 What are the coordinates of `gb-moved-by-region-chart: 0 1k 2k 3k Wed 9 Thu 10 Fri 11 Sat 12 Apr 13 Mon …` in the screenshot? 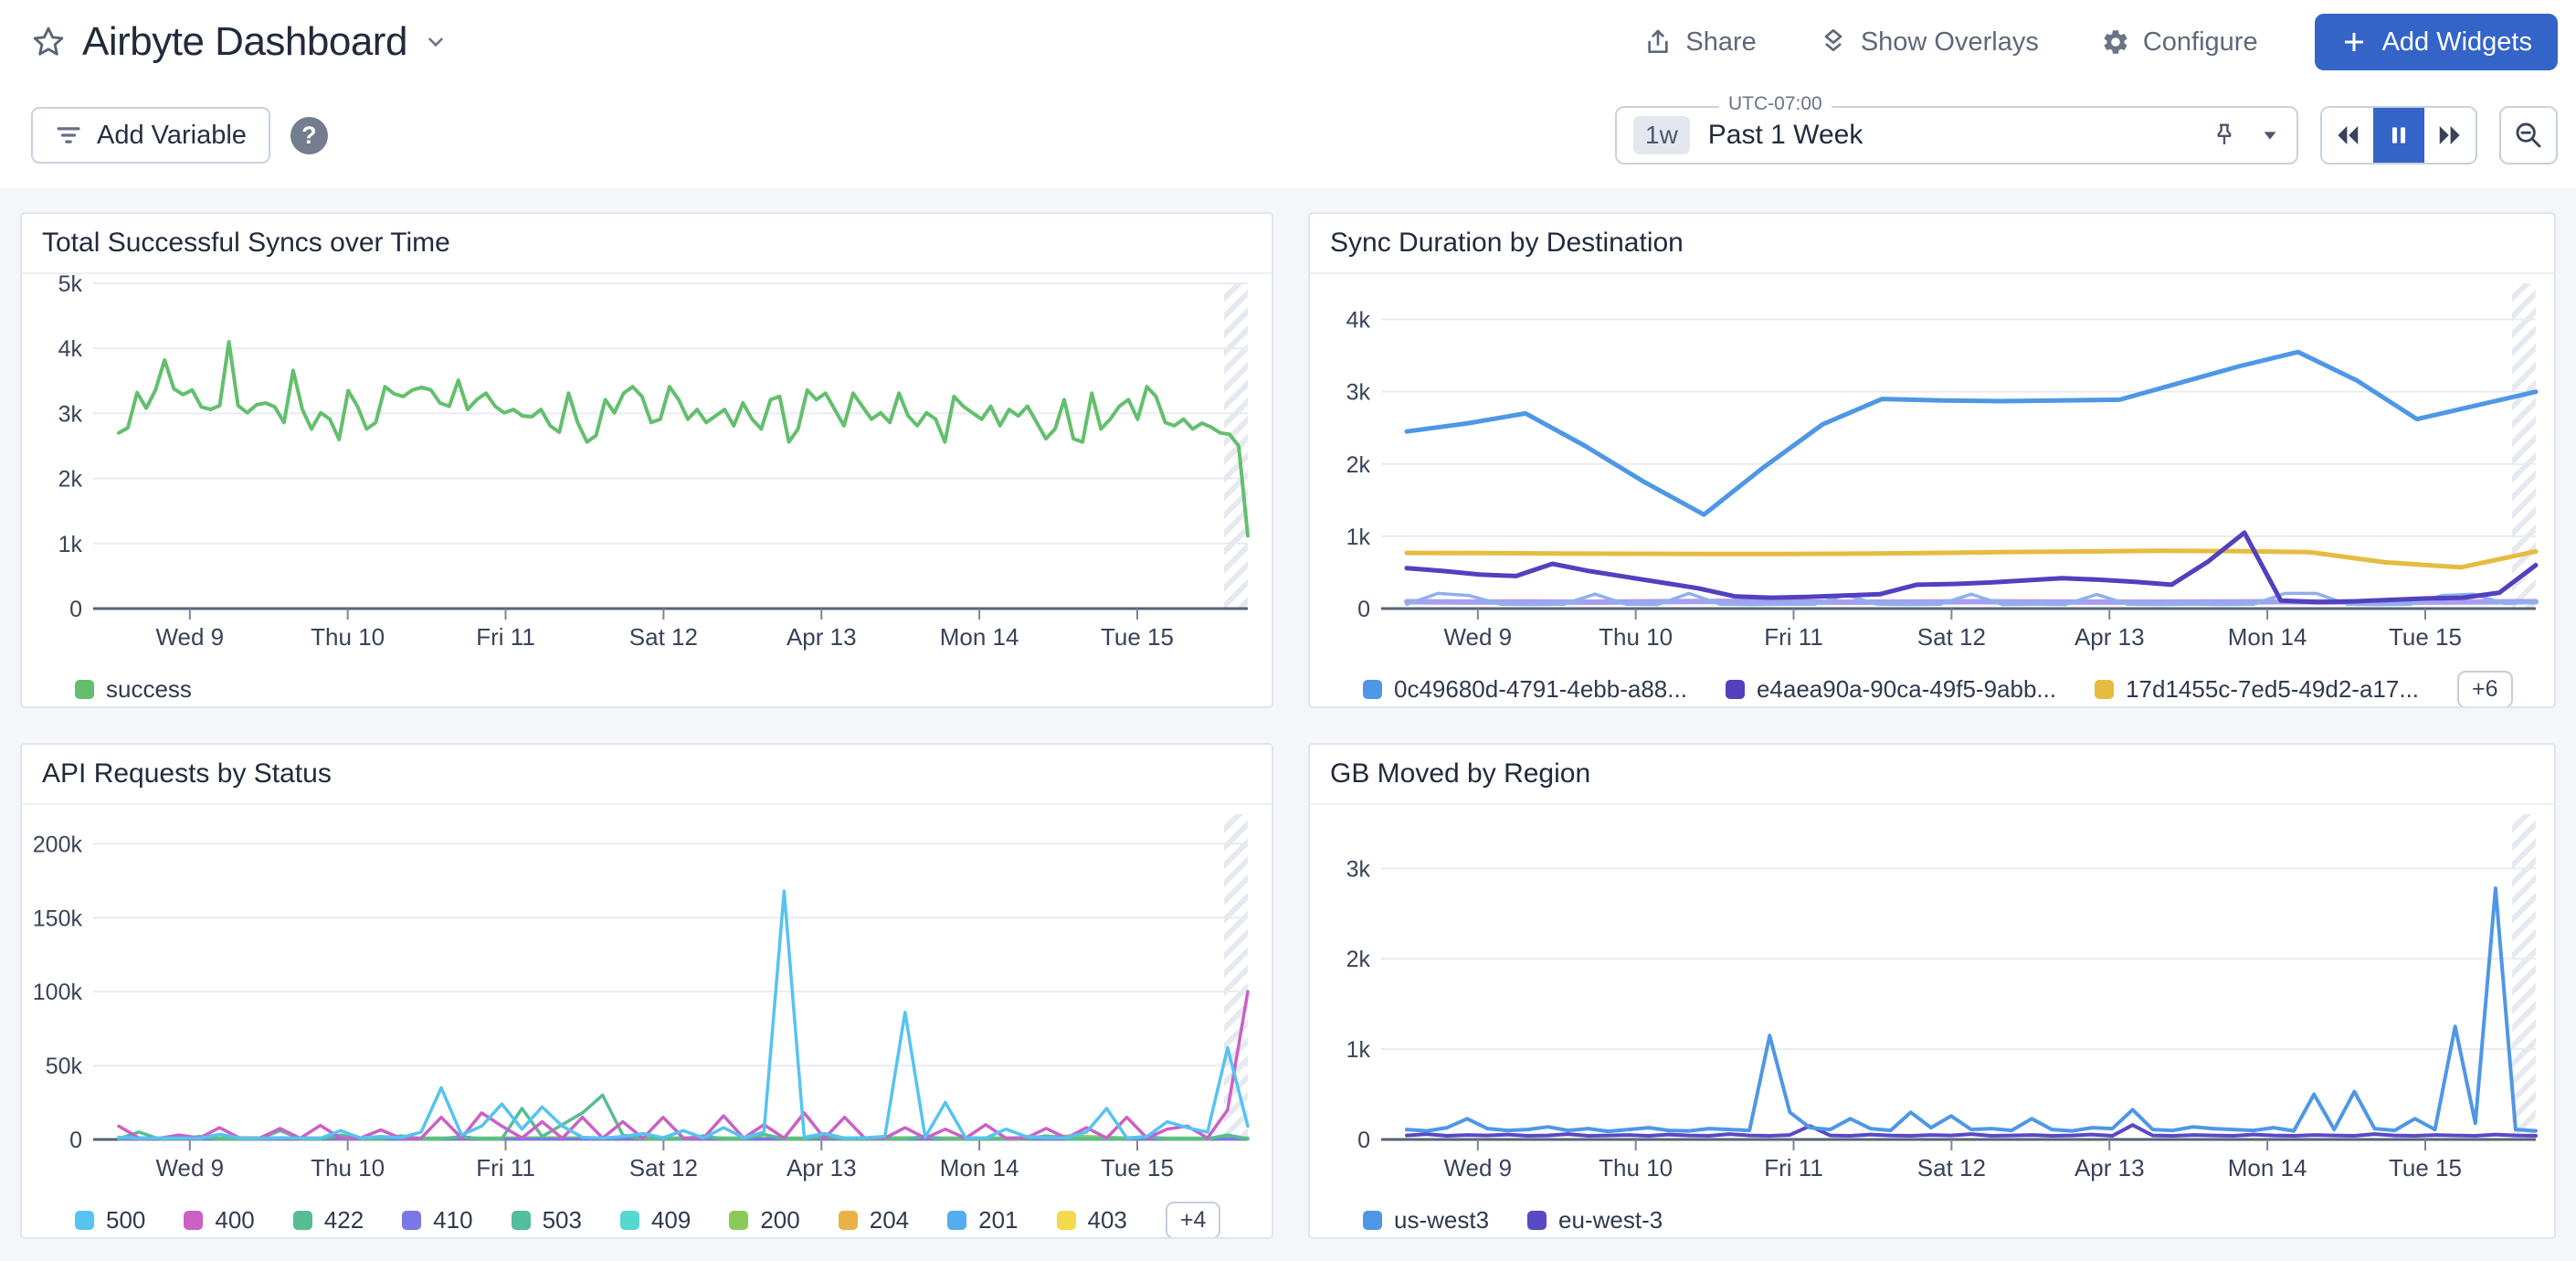 It's located at (1934, 1001).